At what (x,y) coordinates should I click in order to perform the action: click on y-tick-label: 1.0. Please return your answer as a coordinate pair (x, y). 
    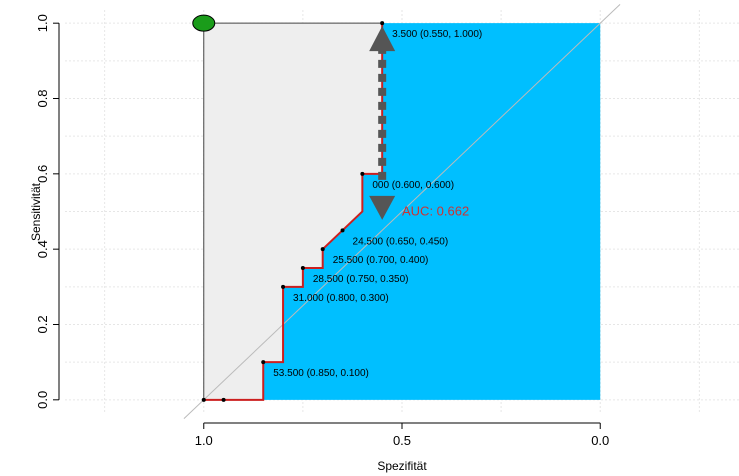
    Looking at the image, I should click on (42, 23).